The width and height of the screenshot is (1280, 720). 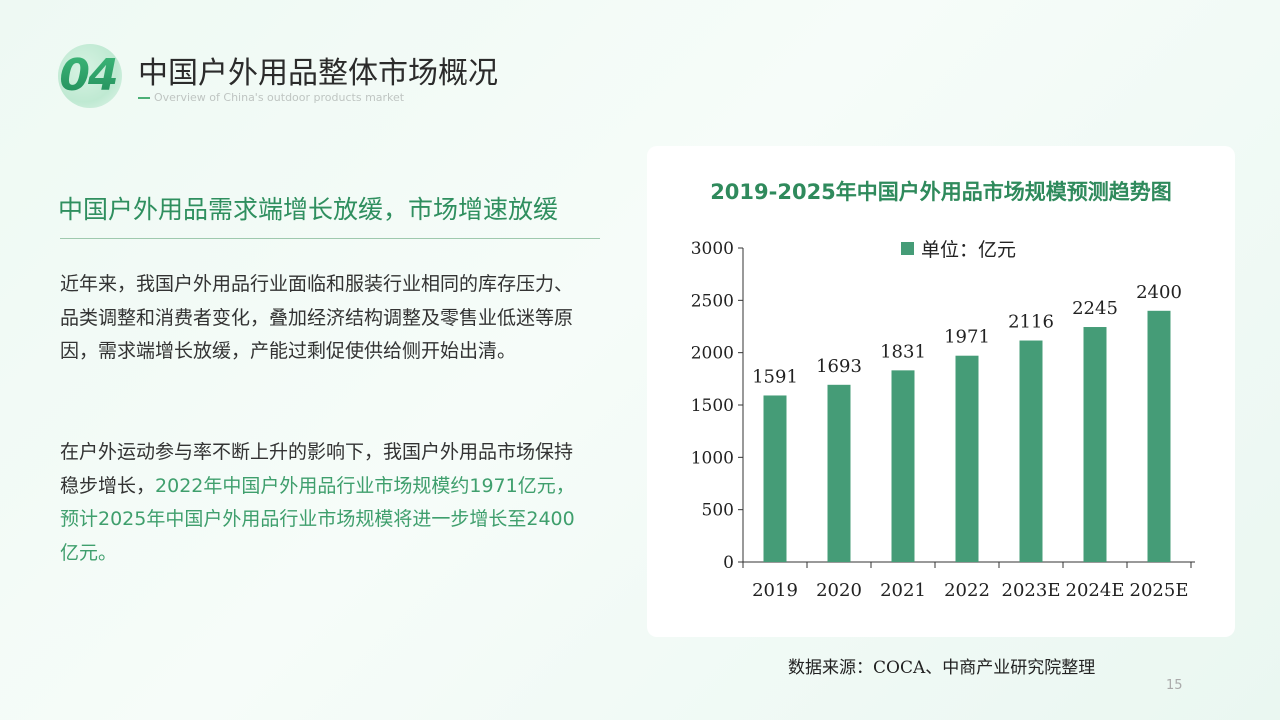 I want to click on data-label: 2116, so click(x=1031, y=322).